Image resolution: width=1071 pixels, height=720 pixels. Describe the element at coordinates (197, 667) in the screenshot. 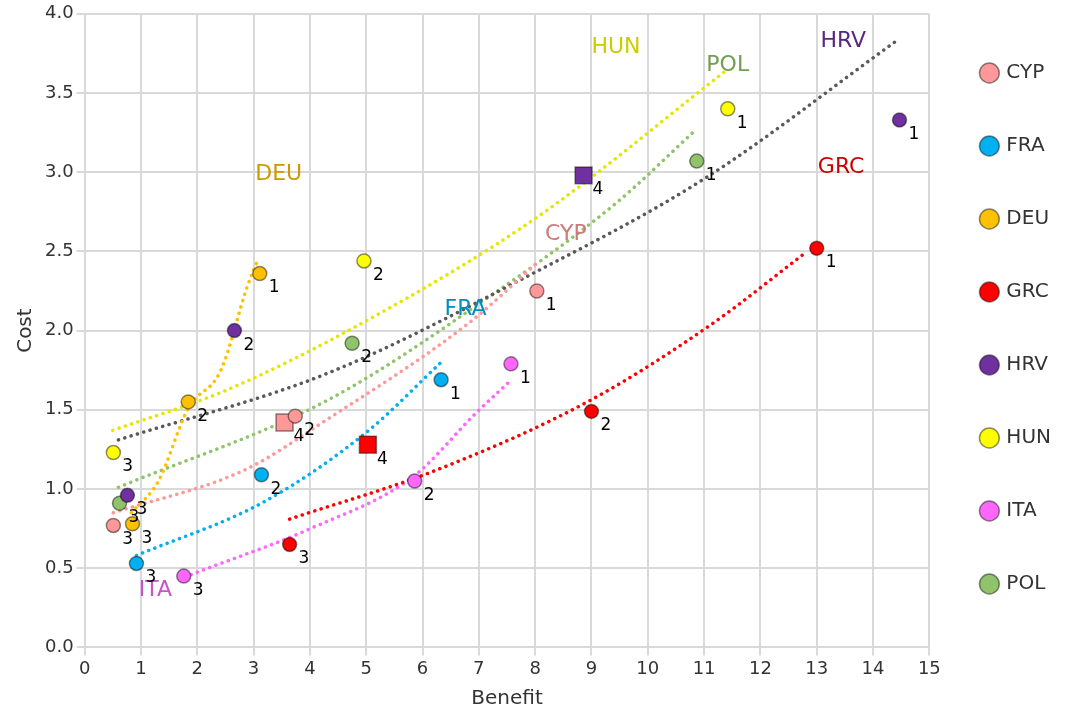

I see `x-tick-label: 2` at that location.